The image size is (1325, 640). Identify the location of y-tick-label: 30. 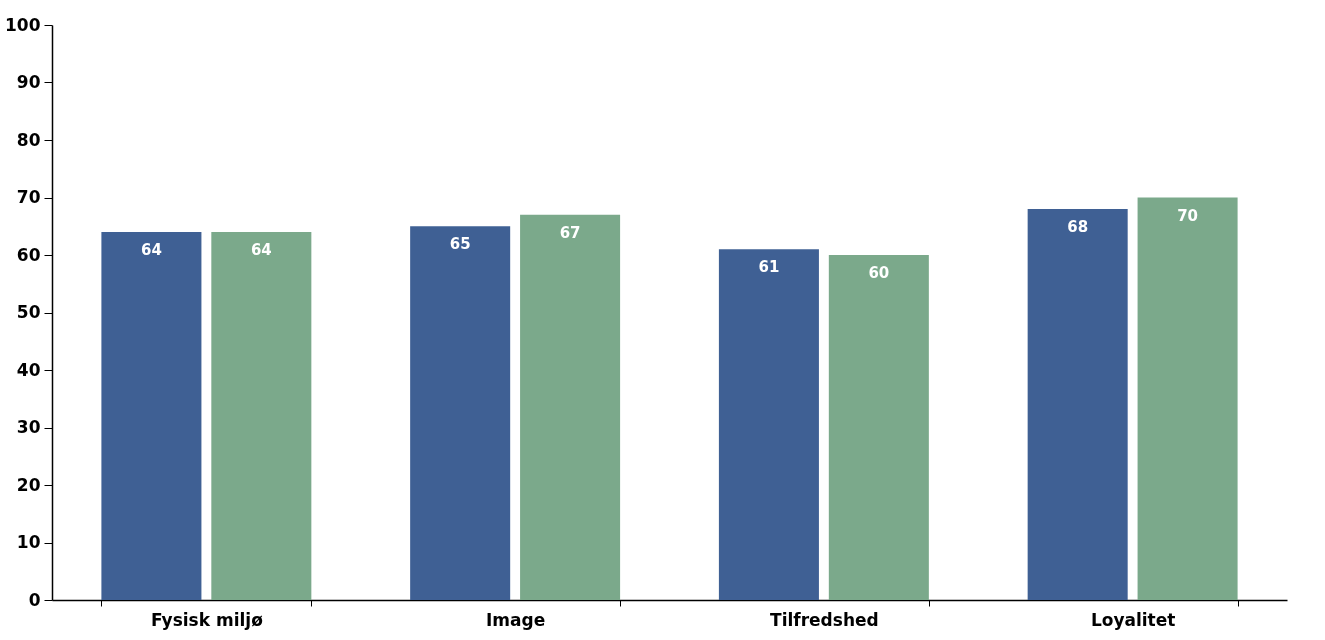
(28, 427).